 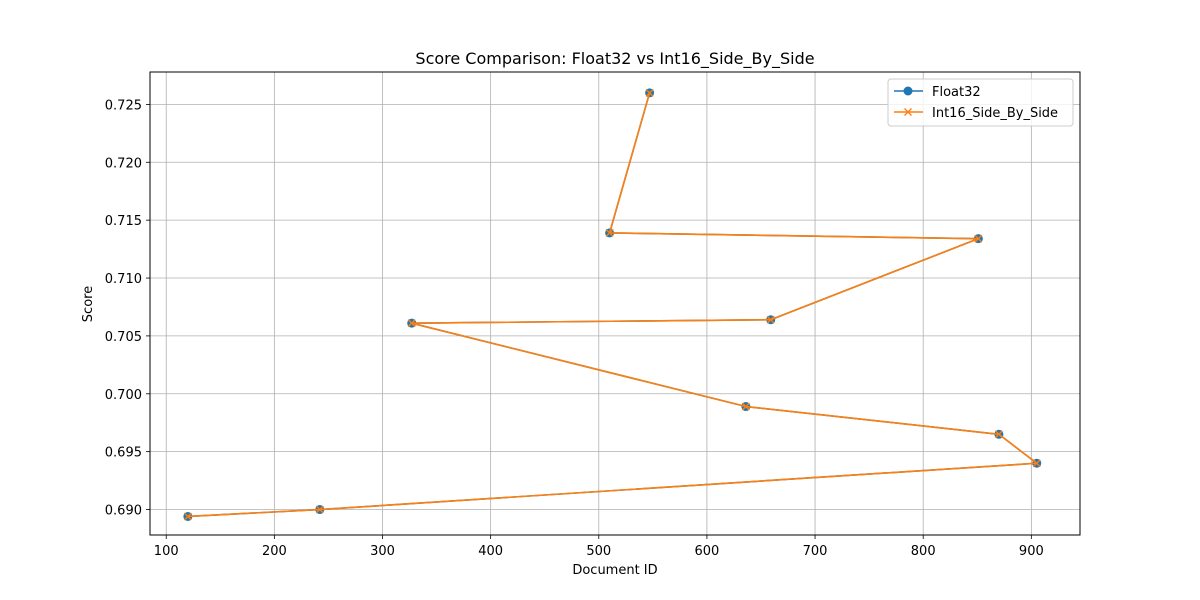 I want to click on x-tick-label: 600, so click(x=707, y=551).